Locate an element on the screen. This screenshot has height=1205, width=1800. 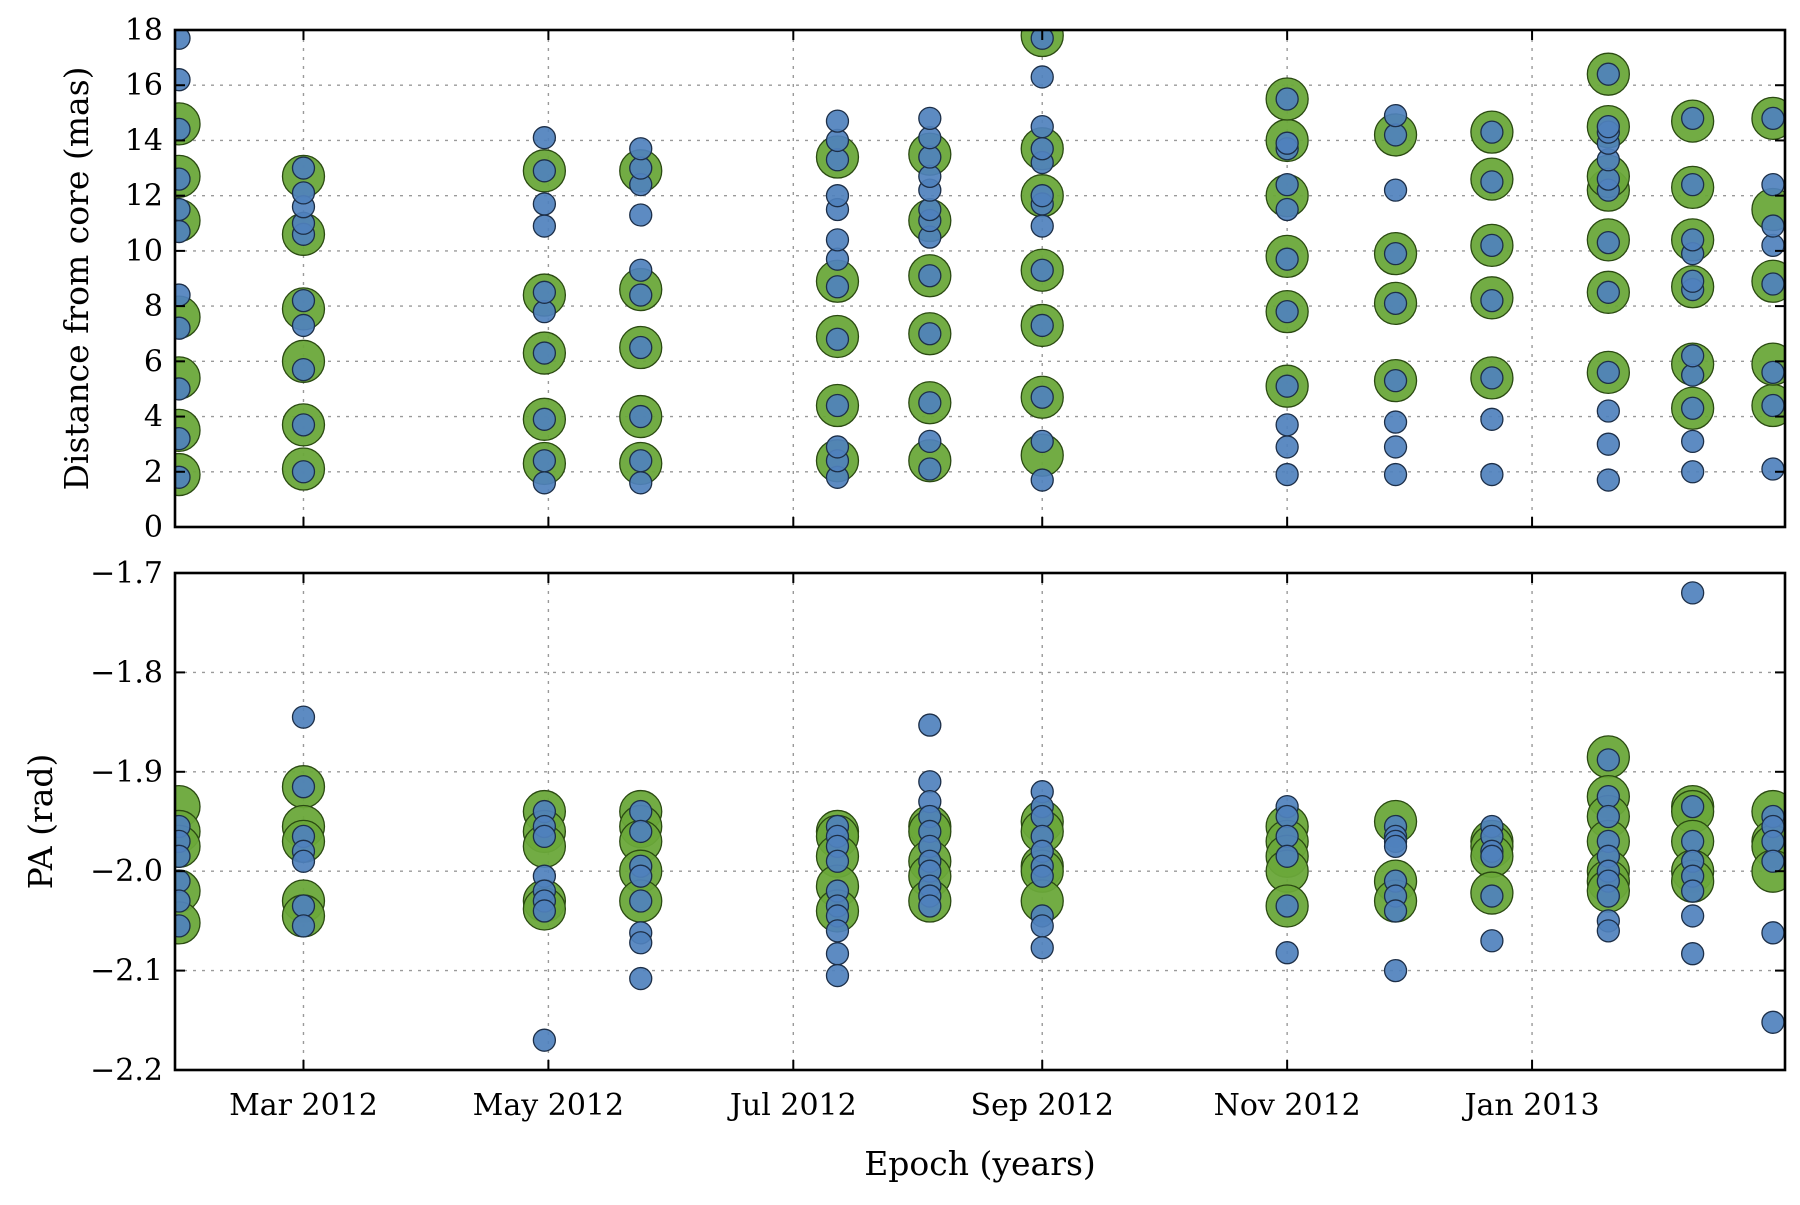
pa-y-tick-label: −2.0 is located at coordinates (126, 871).